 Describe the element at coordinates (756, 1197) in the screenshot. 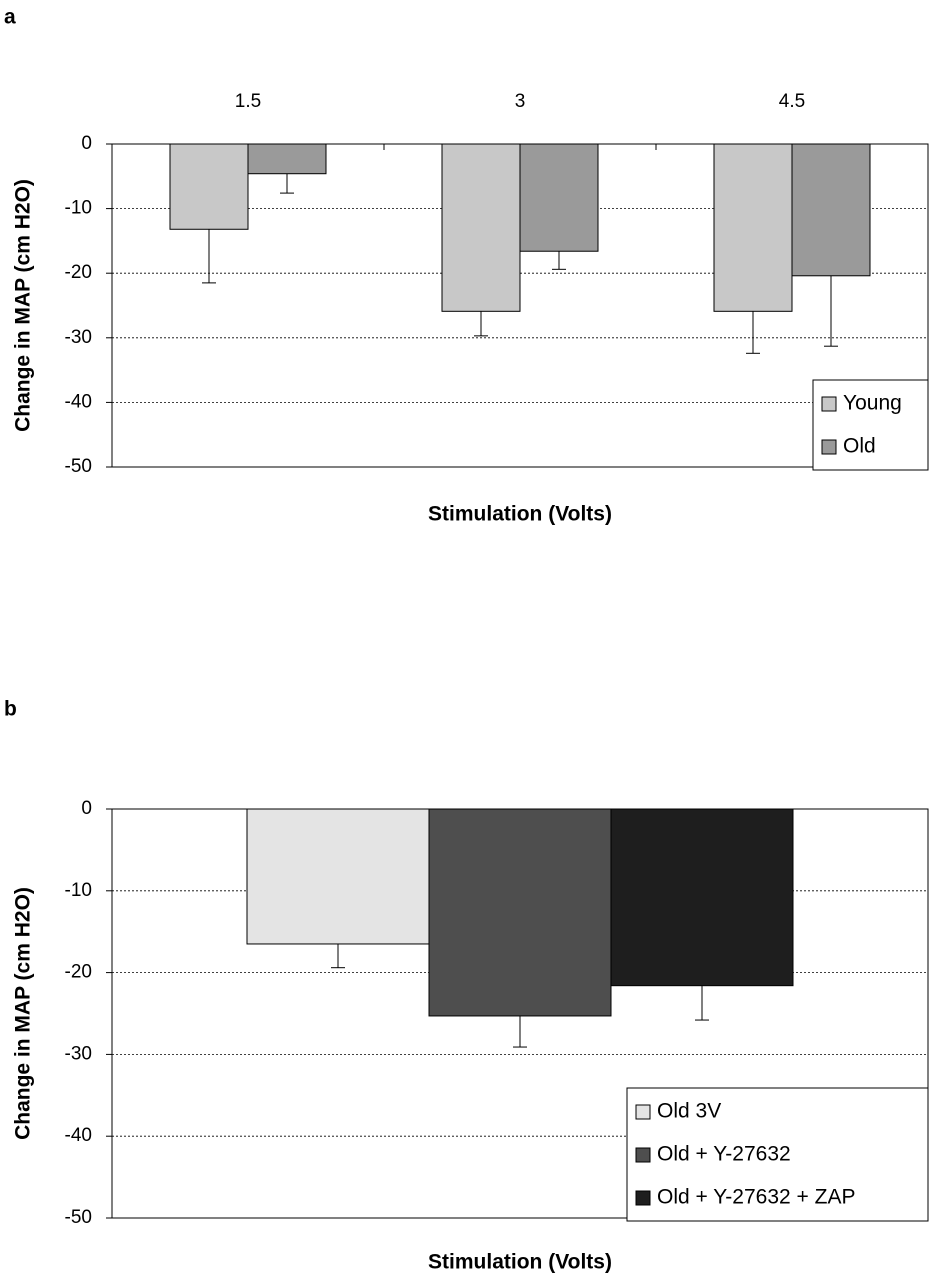

I see `legend-label: Old + Y-27632 + ZAP` at that location.